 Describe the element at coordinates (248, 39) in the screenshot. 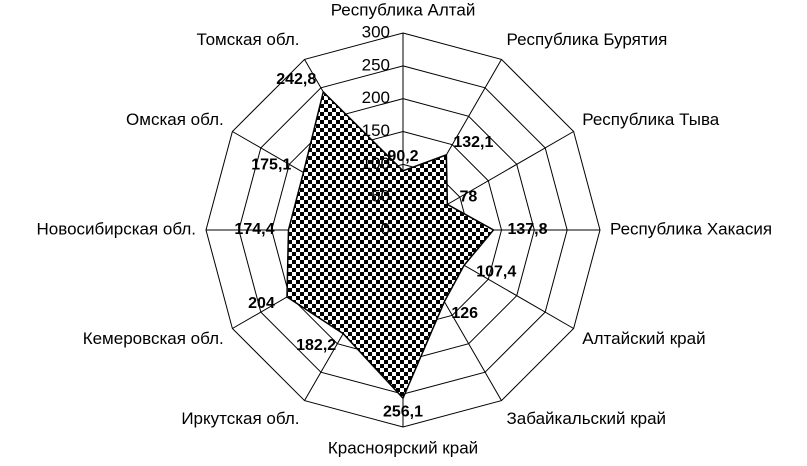

I see `category-label: Томская обл.` at that location.